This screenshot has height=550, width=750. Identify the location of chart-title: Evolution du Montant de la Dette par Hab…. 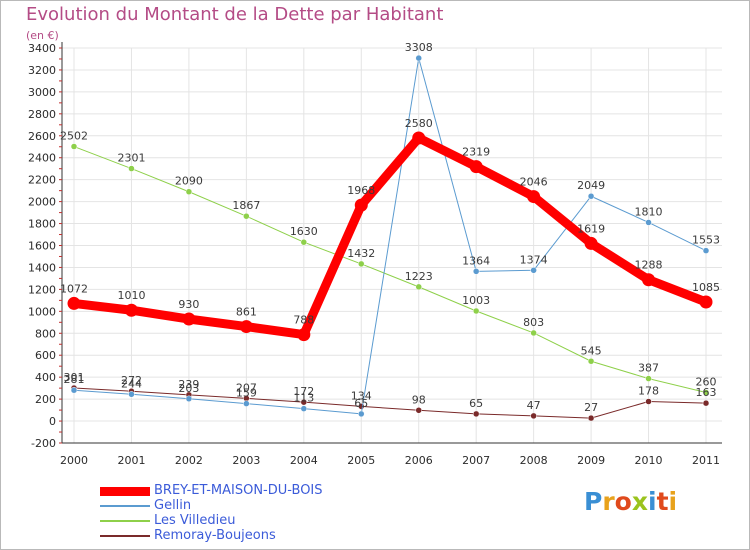
(235, 14).